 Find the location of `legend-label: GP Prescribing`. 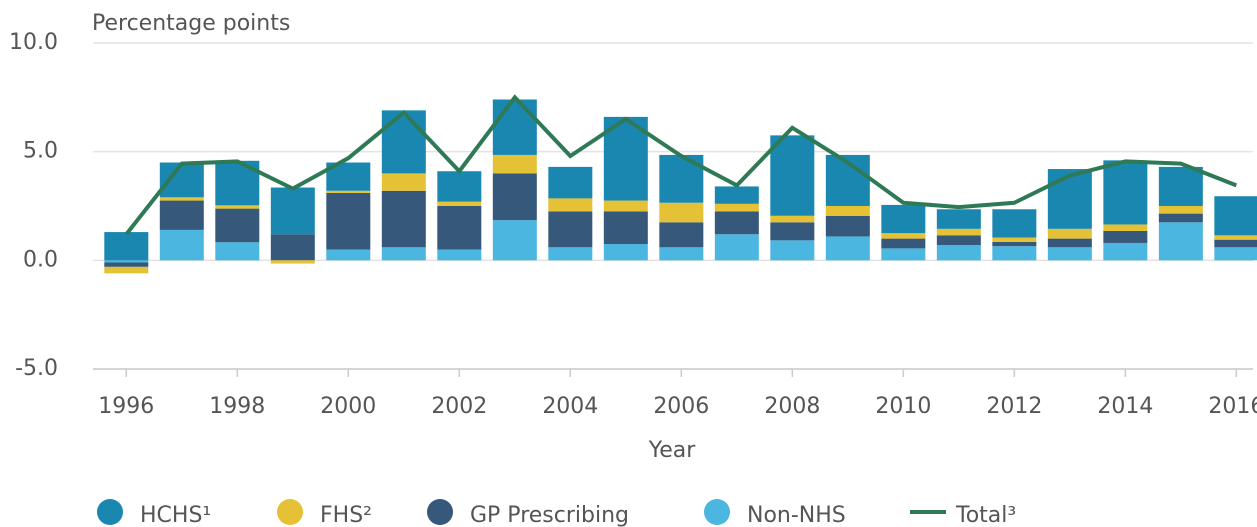

legend-label: GP Prescribing is located at coordinates (549, 515).